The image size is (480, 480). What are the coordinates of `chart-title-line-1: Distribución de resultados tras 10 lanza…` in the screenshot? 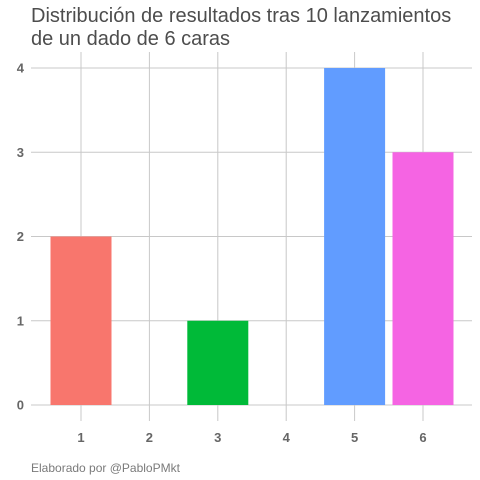 It's located at (241, 16).